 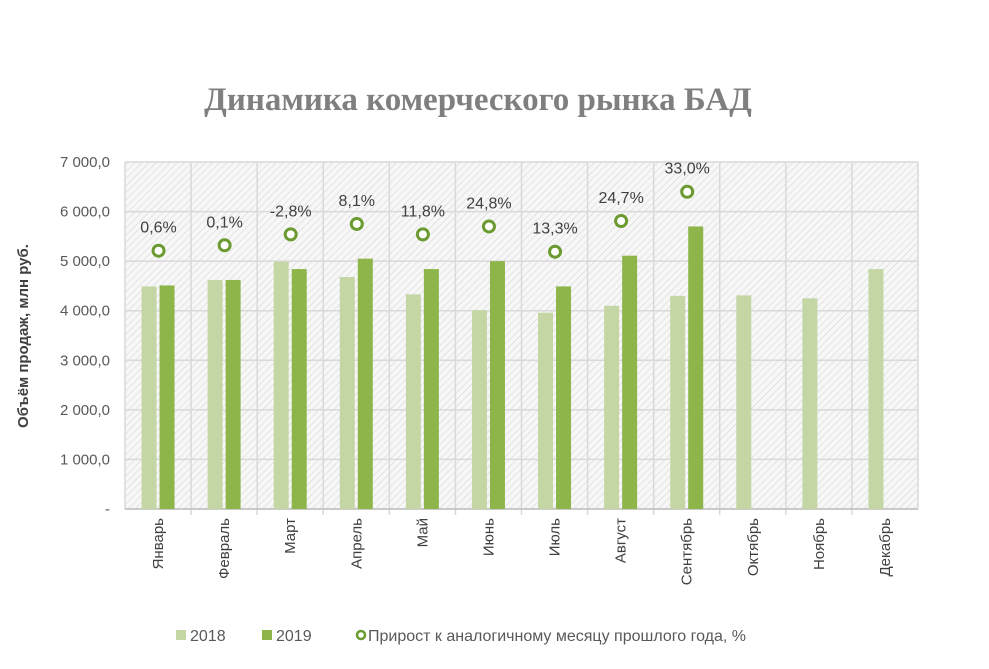 I want to click on growth-data-label: -2,8%, so click(x=291, y=211).